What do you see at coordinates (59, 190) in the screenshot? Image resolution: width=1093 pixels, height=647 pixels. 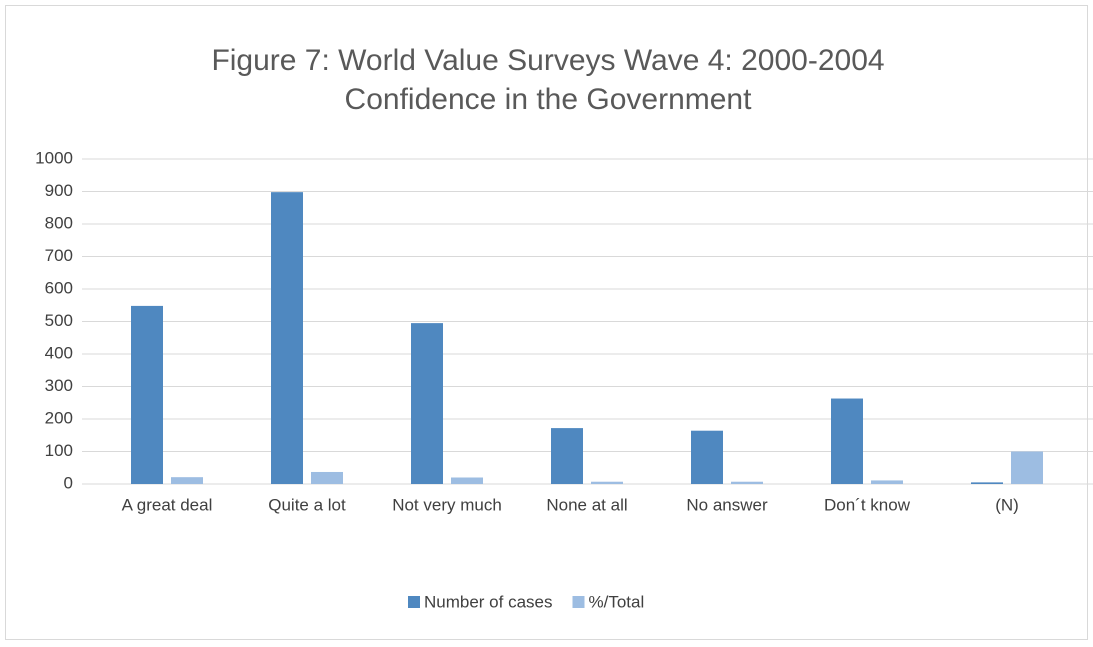 I see `y-tick-label: 900` at bounding box center [59, 190].